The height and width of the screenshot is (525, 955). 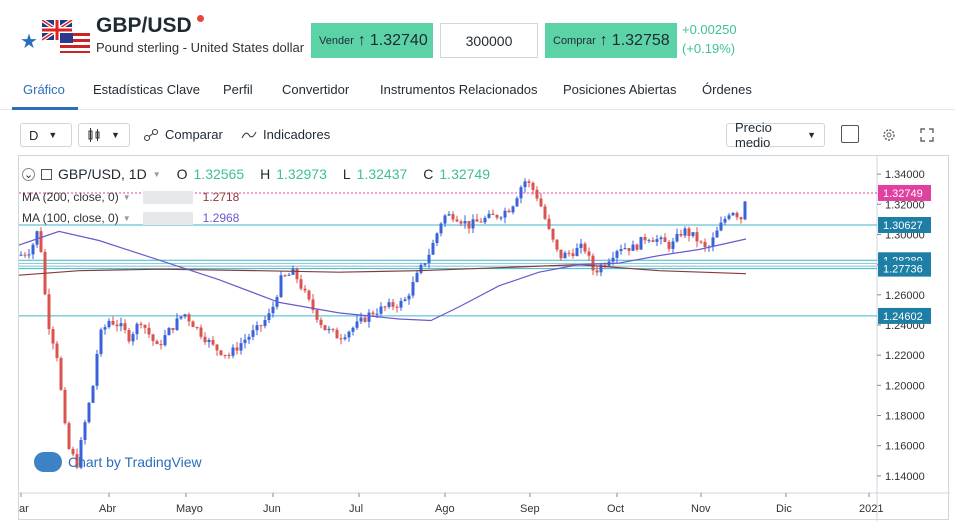 I want to click on toggle-checkbox, so click(x=850, y=134).